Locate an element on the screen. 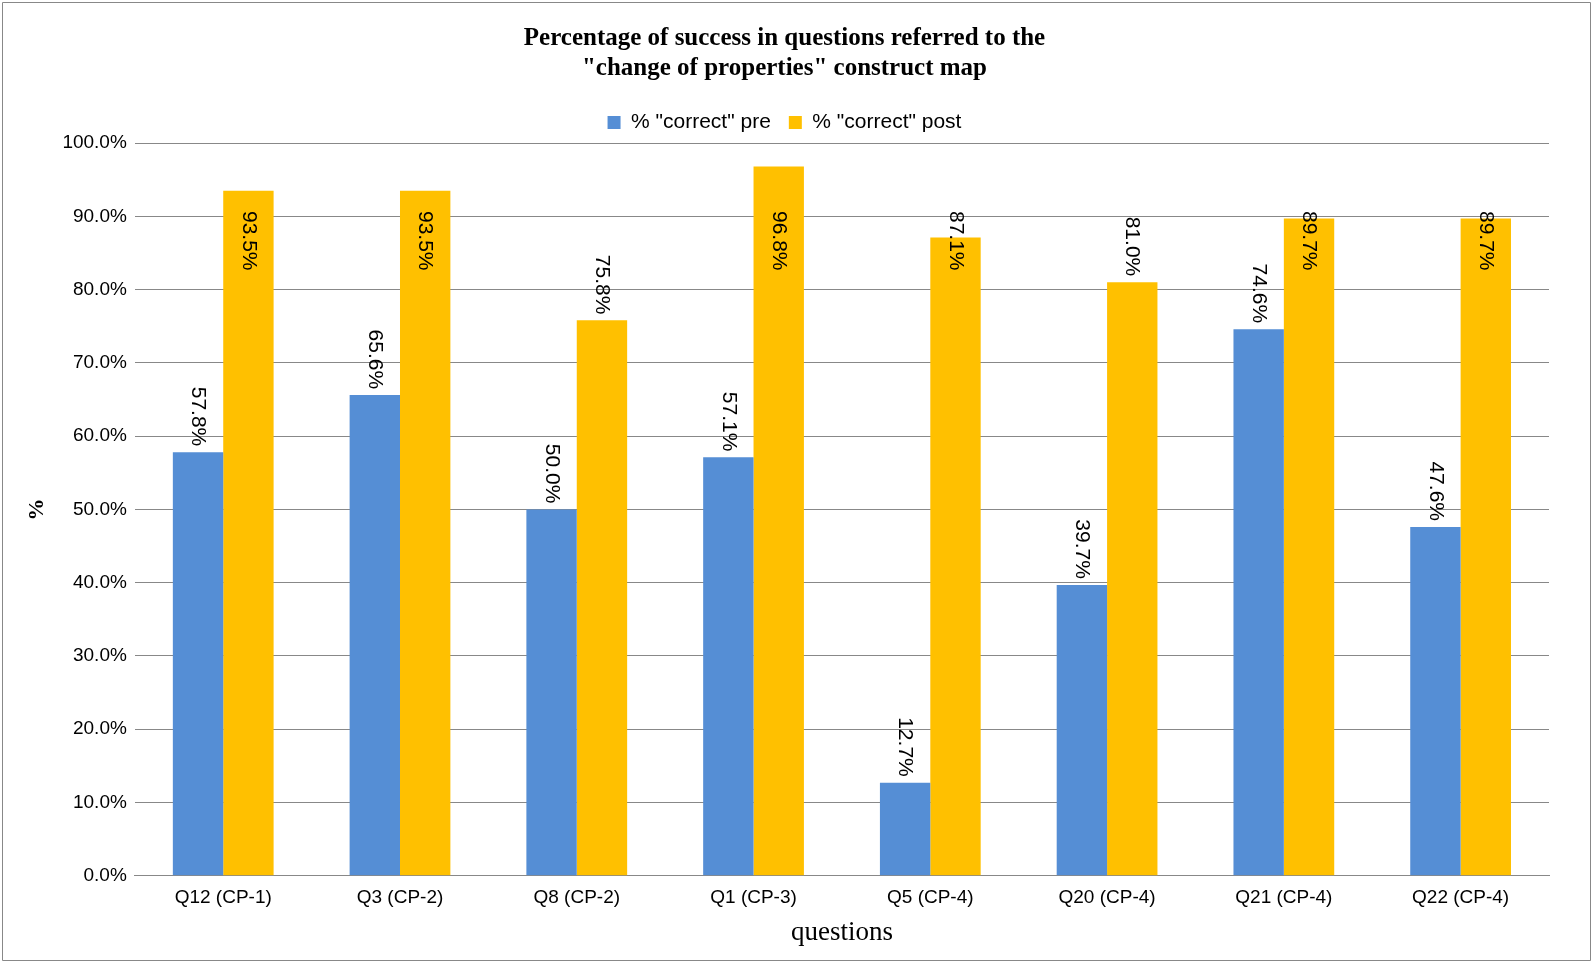  y-axis-title: % is located at coordinates (35, 509).